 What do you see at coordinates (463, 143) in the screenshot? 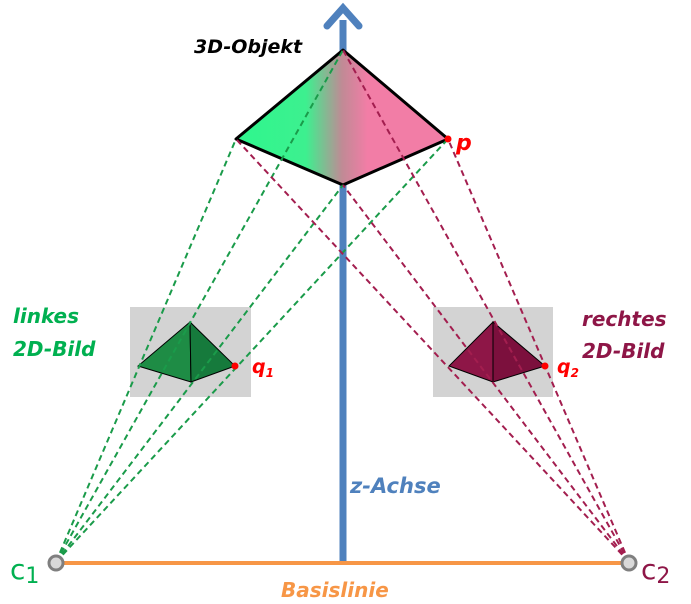
I see `point-p-label: p` at bounding box center [463, 143].